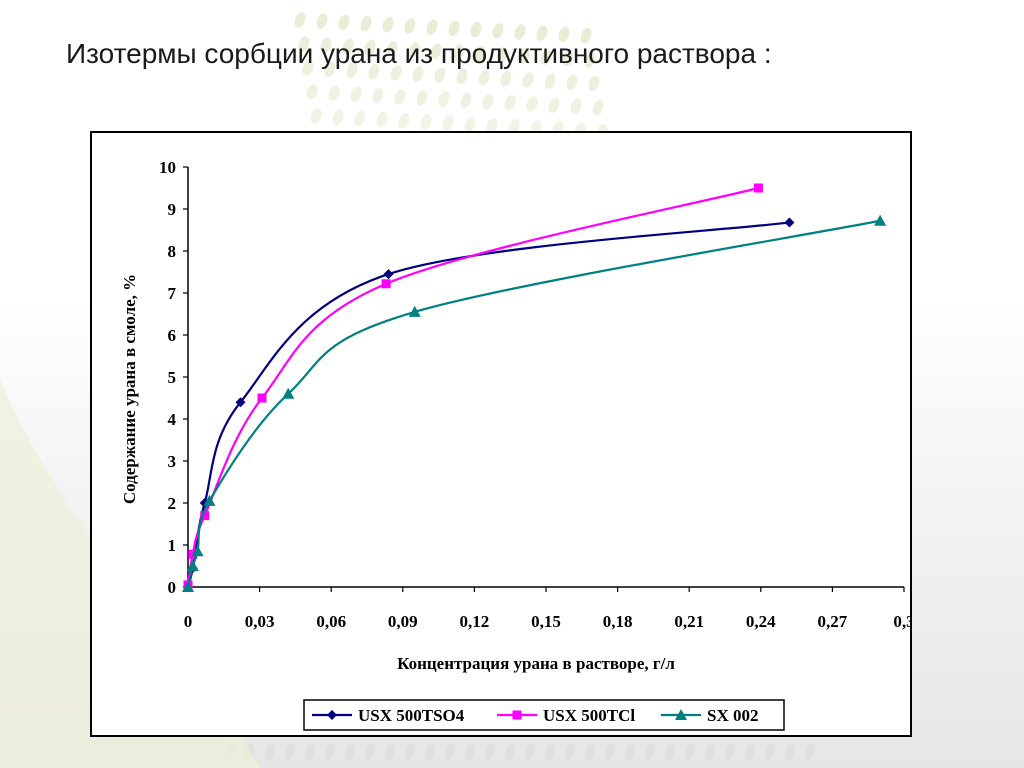  I want to click on x-tick-label: 0,27, so click(833, 621).